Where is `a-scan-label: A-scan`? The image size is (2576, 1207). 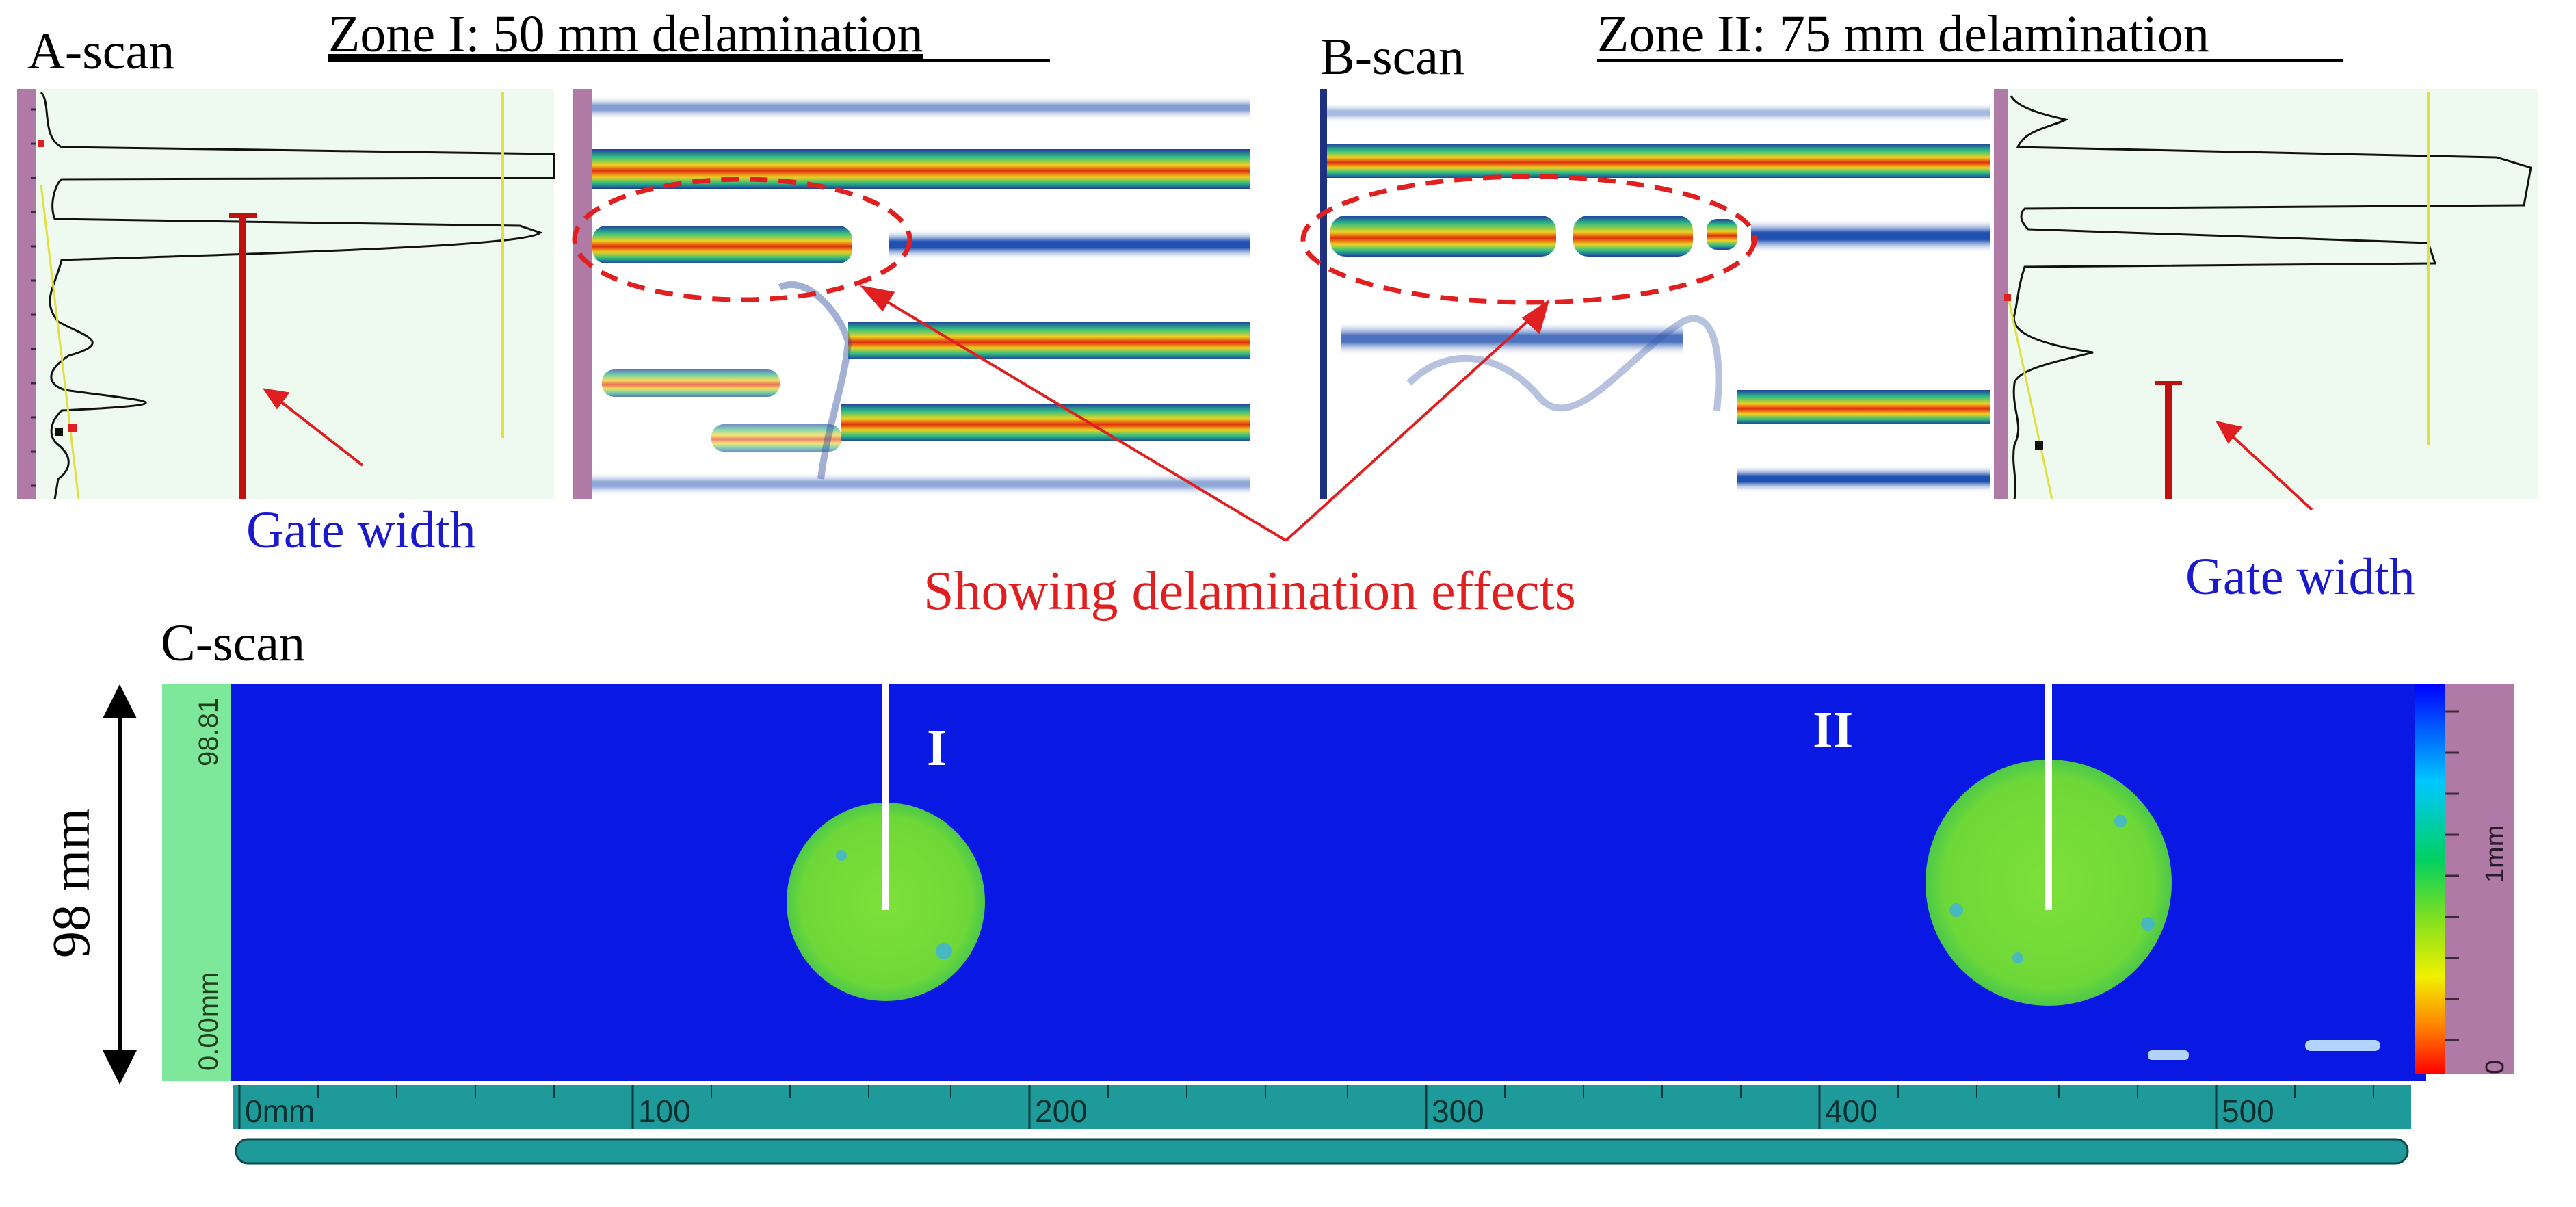
a-scan-label: A-scan is located at coordinates (100, 51).